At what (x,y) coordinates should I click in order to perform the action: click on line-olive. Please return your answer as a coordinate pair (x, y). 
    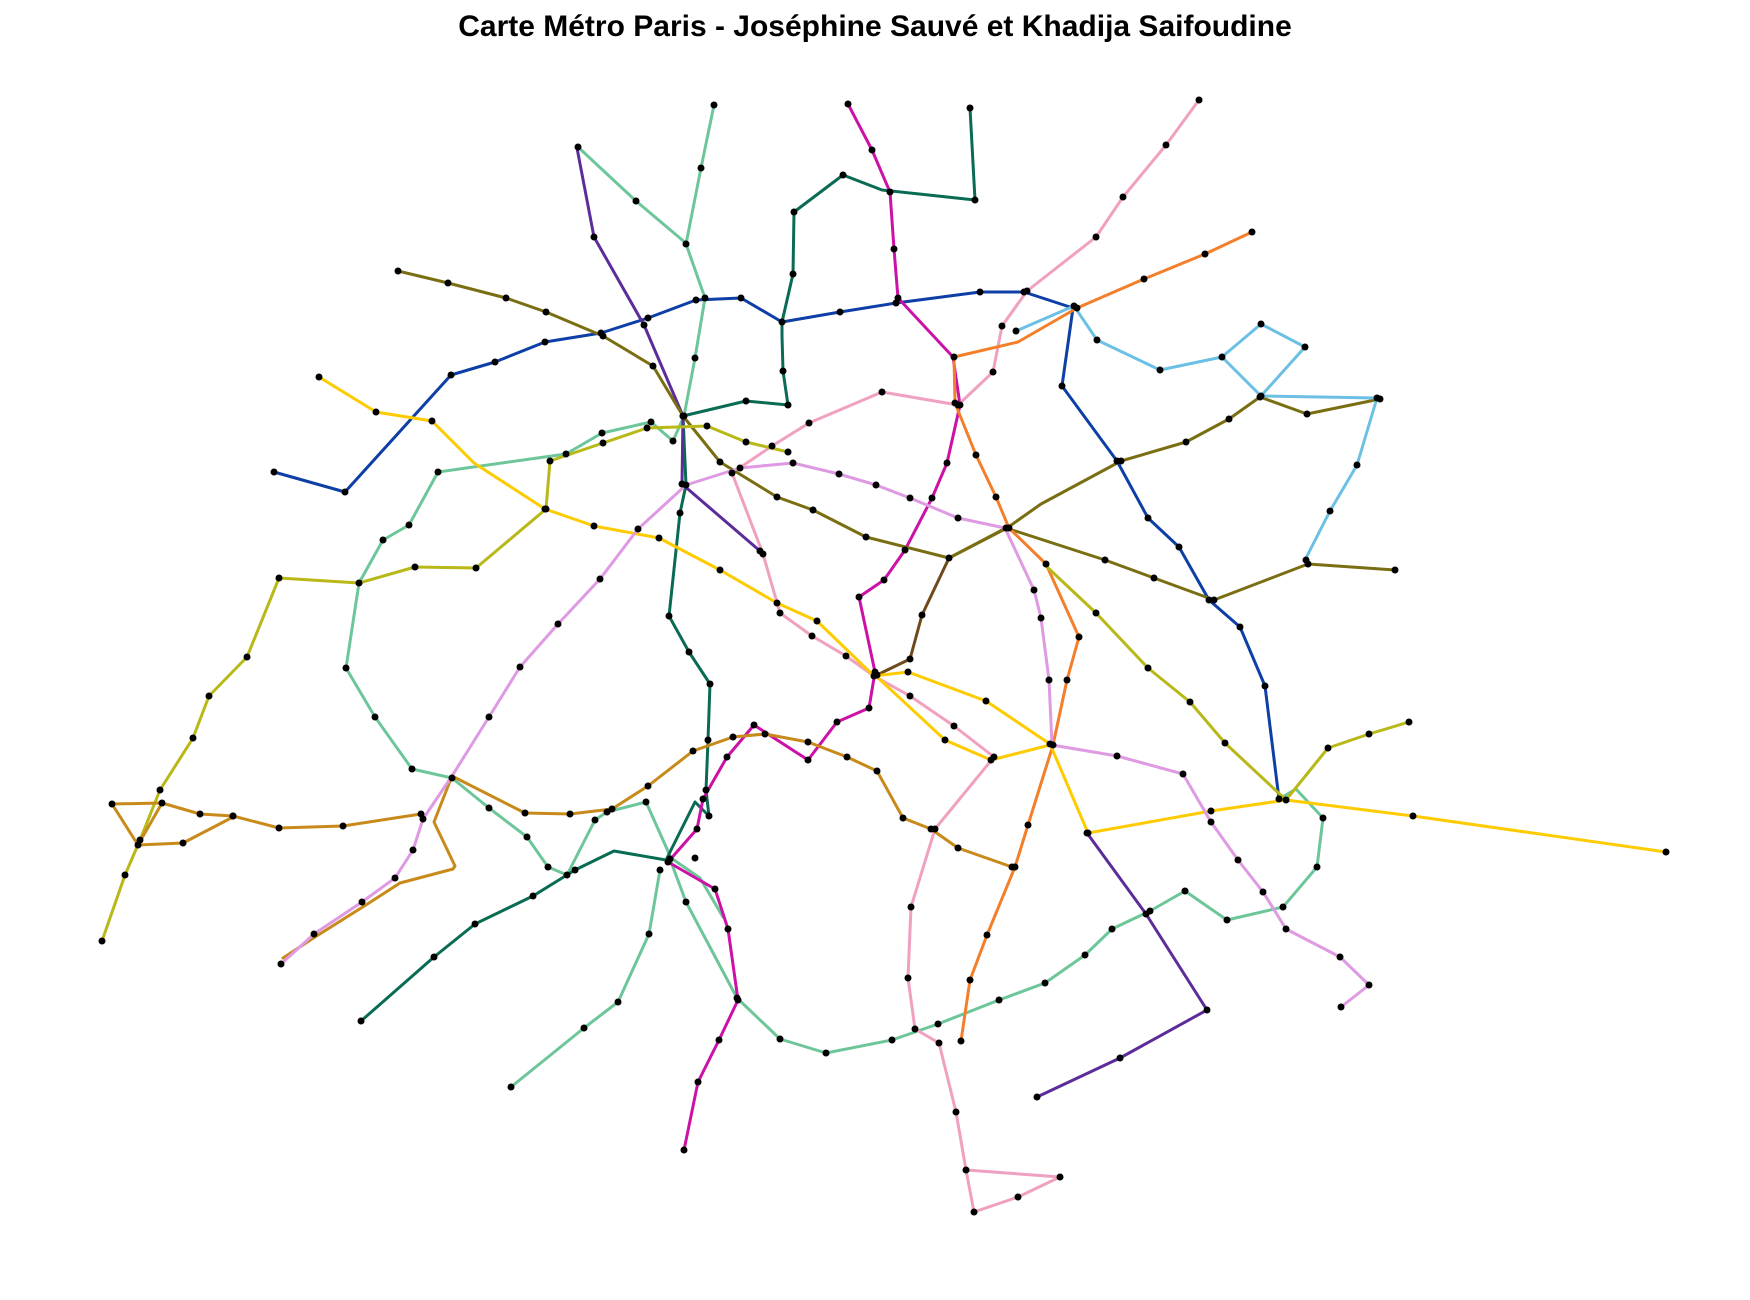
    Looking at the image, I should click on (896, 435).